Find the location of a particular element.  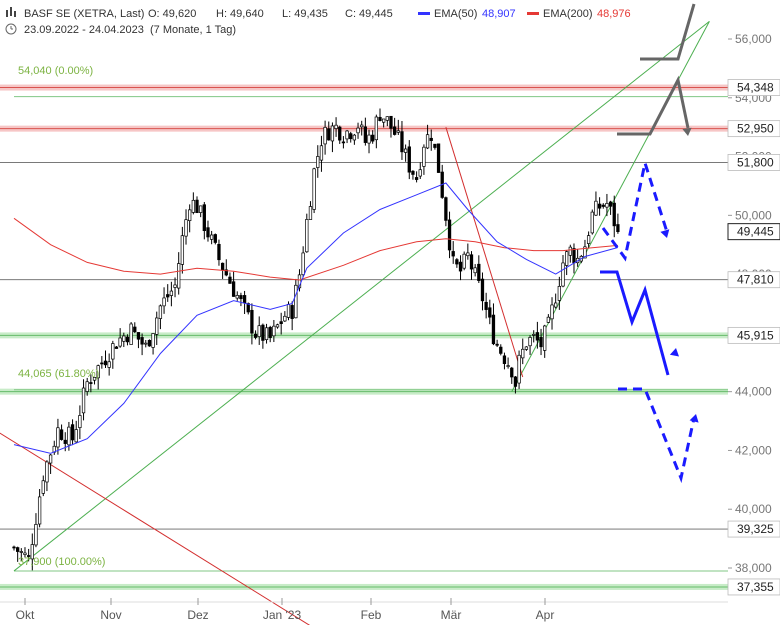

x-tick-label: Apr is located at coordinates (545, 615).